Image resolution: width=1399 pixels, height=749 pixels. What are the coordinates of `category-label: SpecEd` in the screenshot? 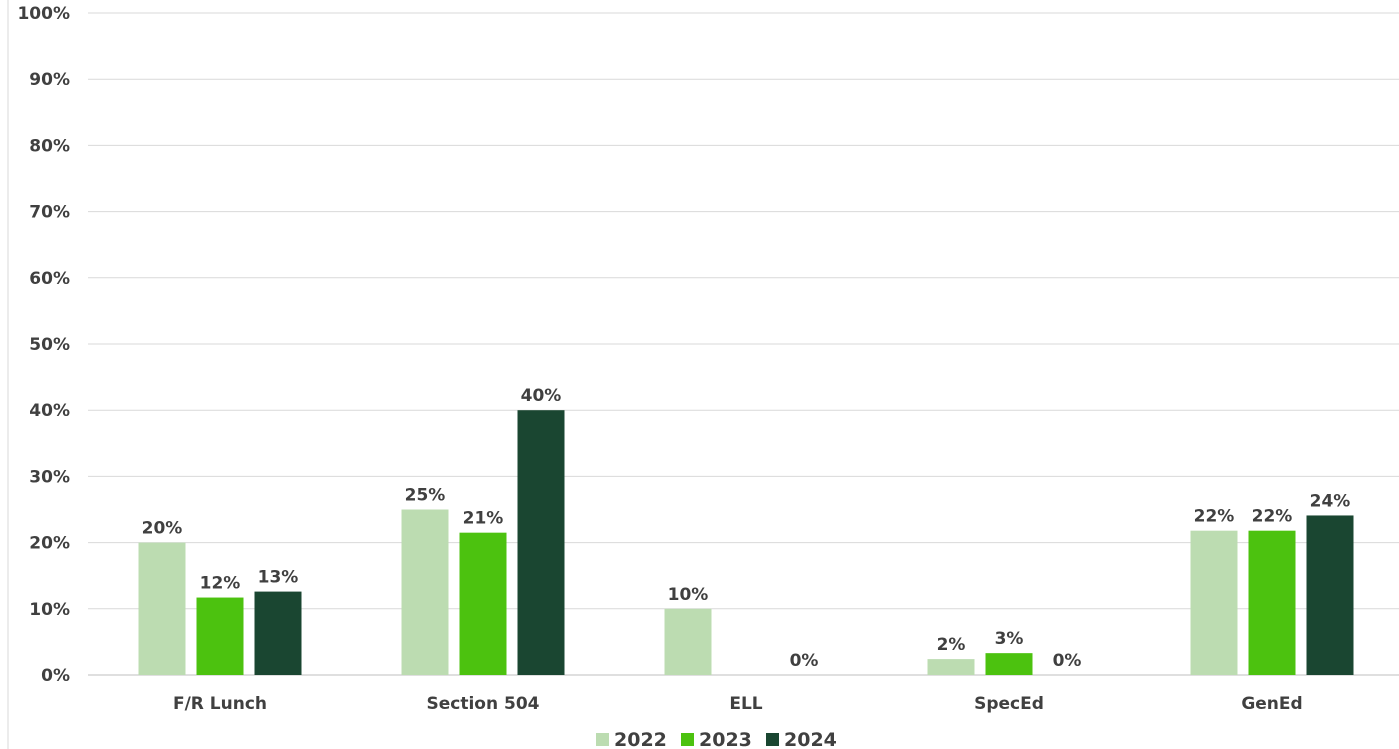 It's located at (1009, 704).